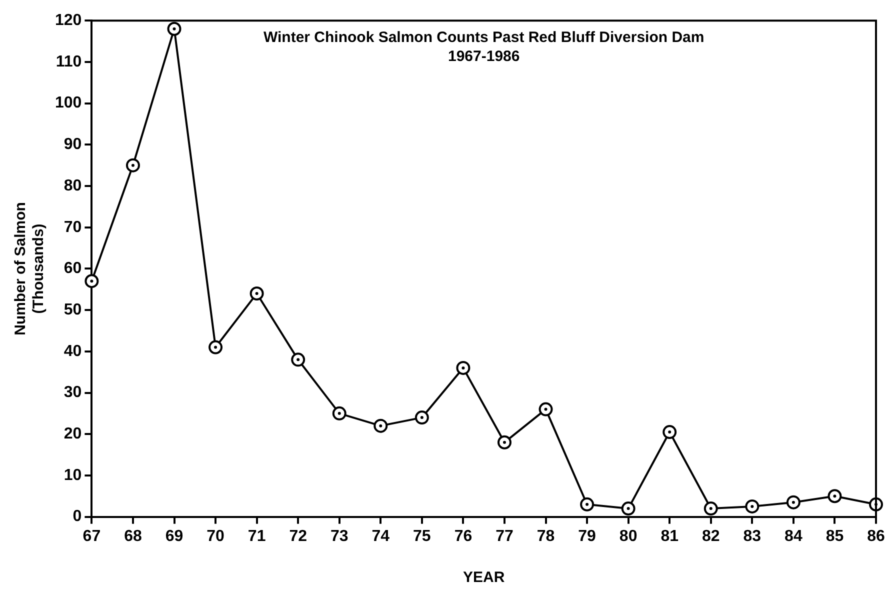  What do you see at coordinates (339, 536) in the screenshot?
I see `x-tick-label: 73` at bounding box center [339, 536].